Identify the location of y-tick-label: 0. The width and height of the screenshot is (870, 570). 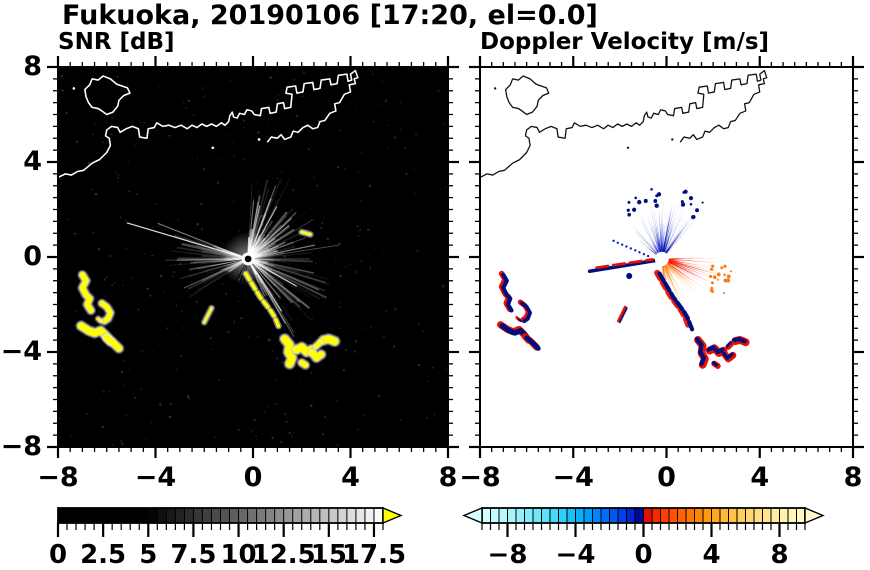
(32, 256).